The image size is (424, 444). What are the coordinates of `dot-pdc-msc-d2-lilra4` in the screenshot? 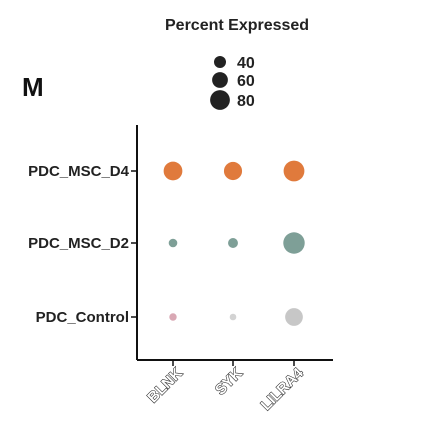 It's located at (294, 243).